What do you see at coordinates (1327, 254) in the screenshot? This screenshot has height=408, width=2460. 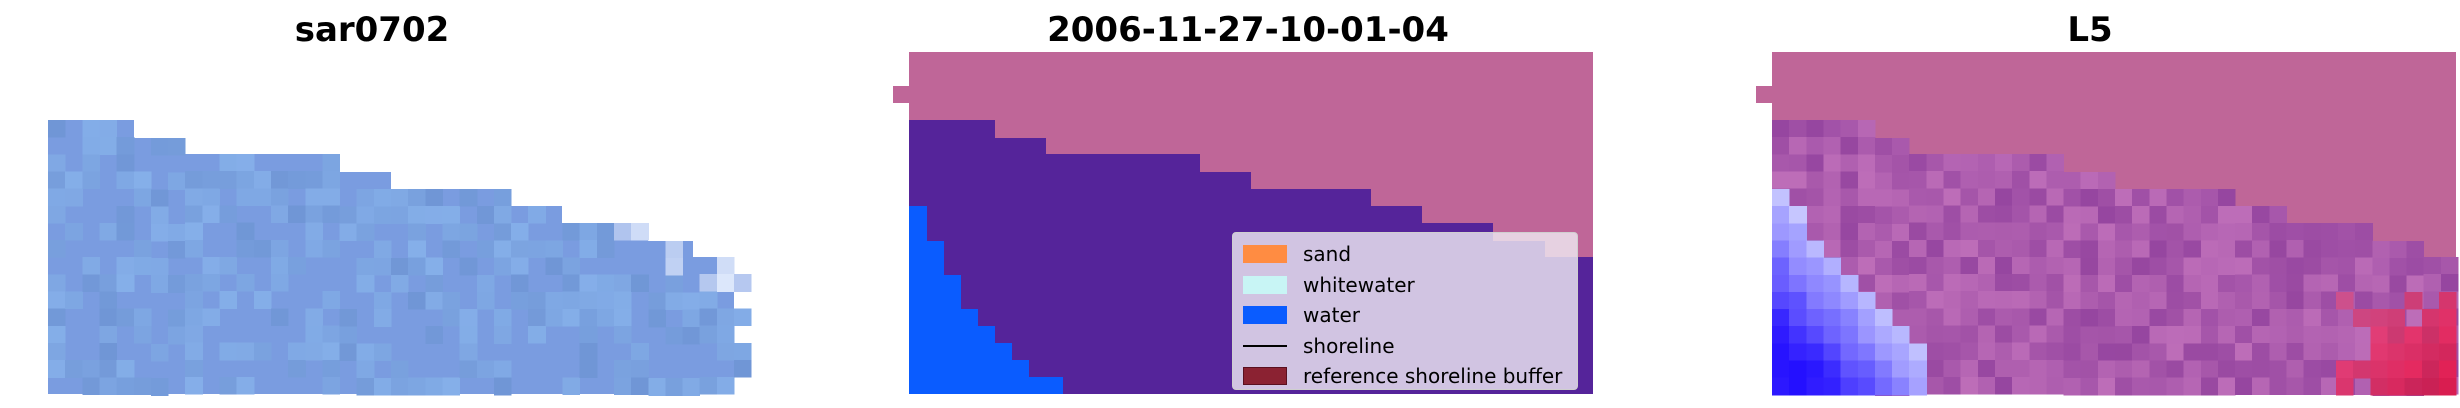 I see `legend-label-sand: sand` at bounding box center [1327, 254].